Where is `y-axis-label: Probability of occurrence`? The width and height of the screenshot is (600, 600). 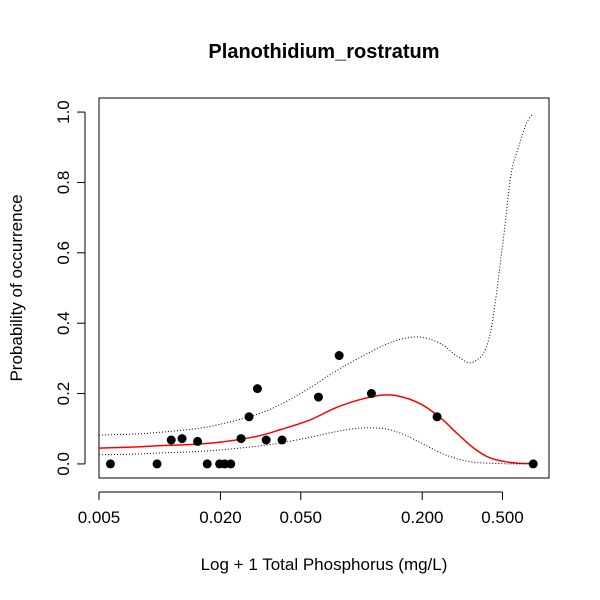 y-axis-label: Probability of occurrence is located at coordinates (16, 287).